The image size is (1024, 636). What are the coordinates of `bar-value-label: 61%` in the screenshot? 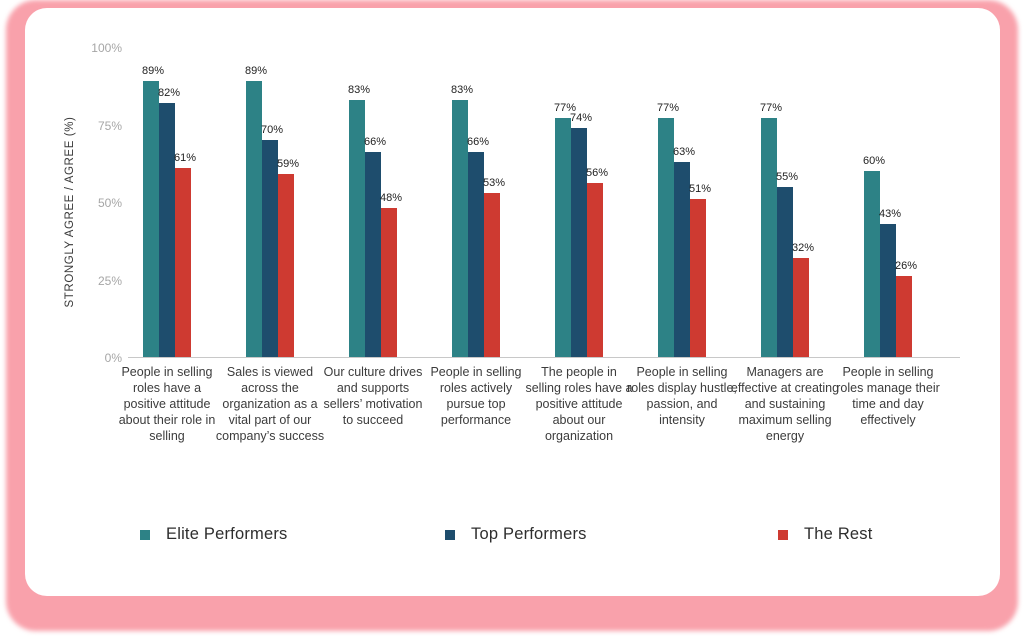 It's located at (185, 157).